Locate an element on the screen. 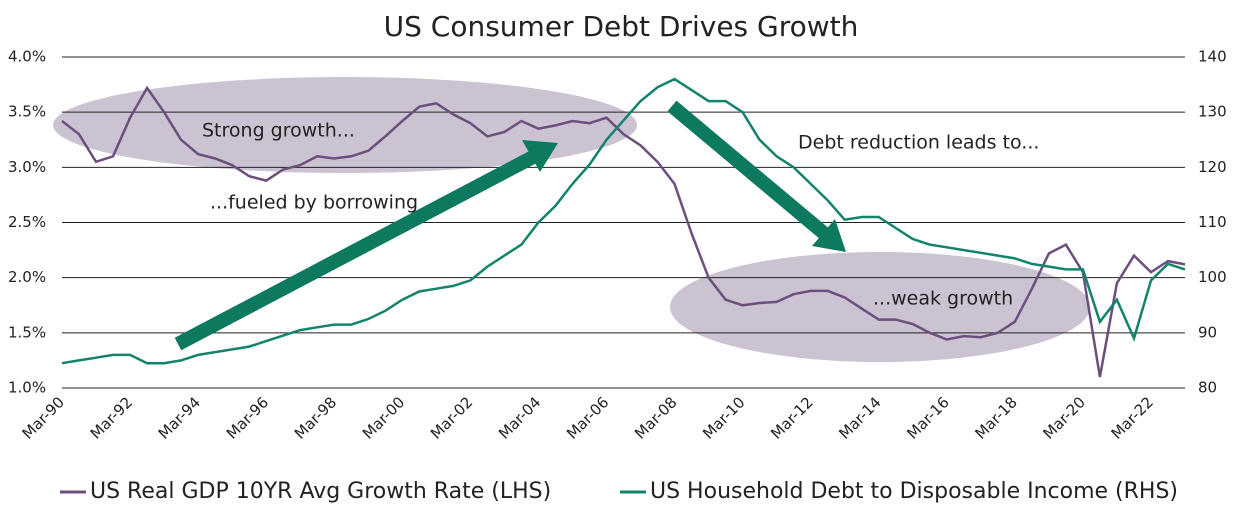 The image size is (1243, 519). x-tick-label: Mar-02 is located at coordinates (451, 417).